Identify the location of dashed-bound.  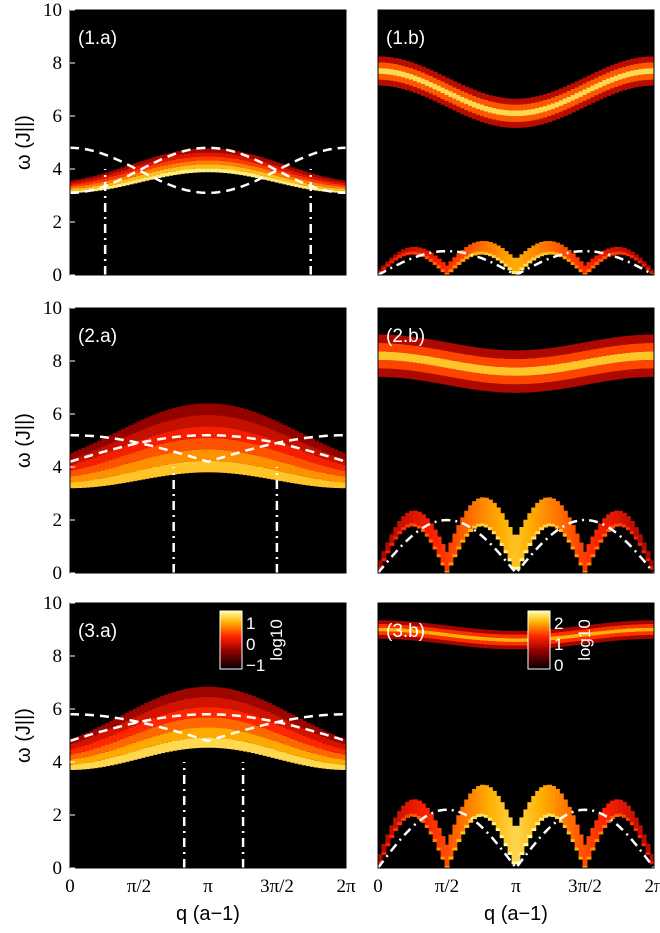
(208, 728).